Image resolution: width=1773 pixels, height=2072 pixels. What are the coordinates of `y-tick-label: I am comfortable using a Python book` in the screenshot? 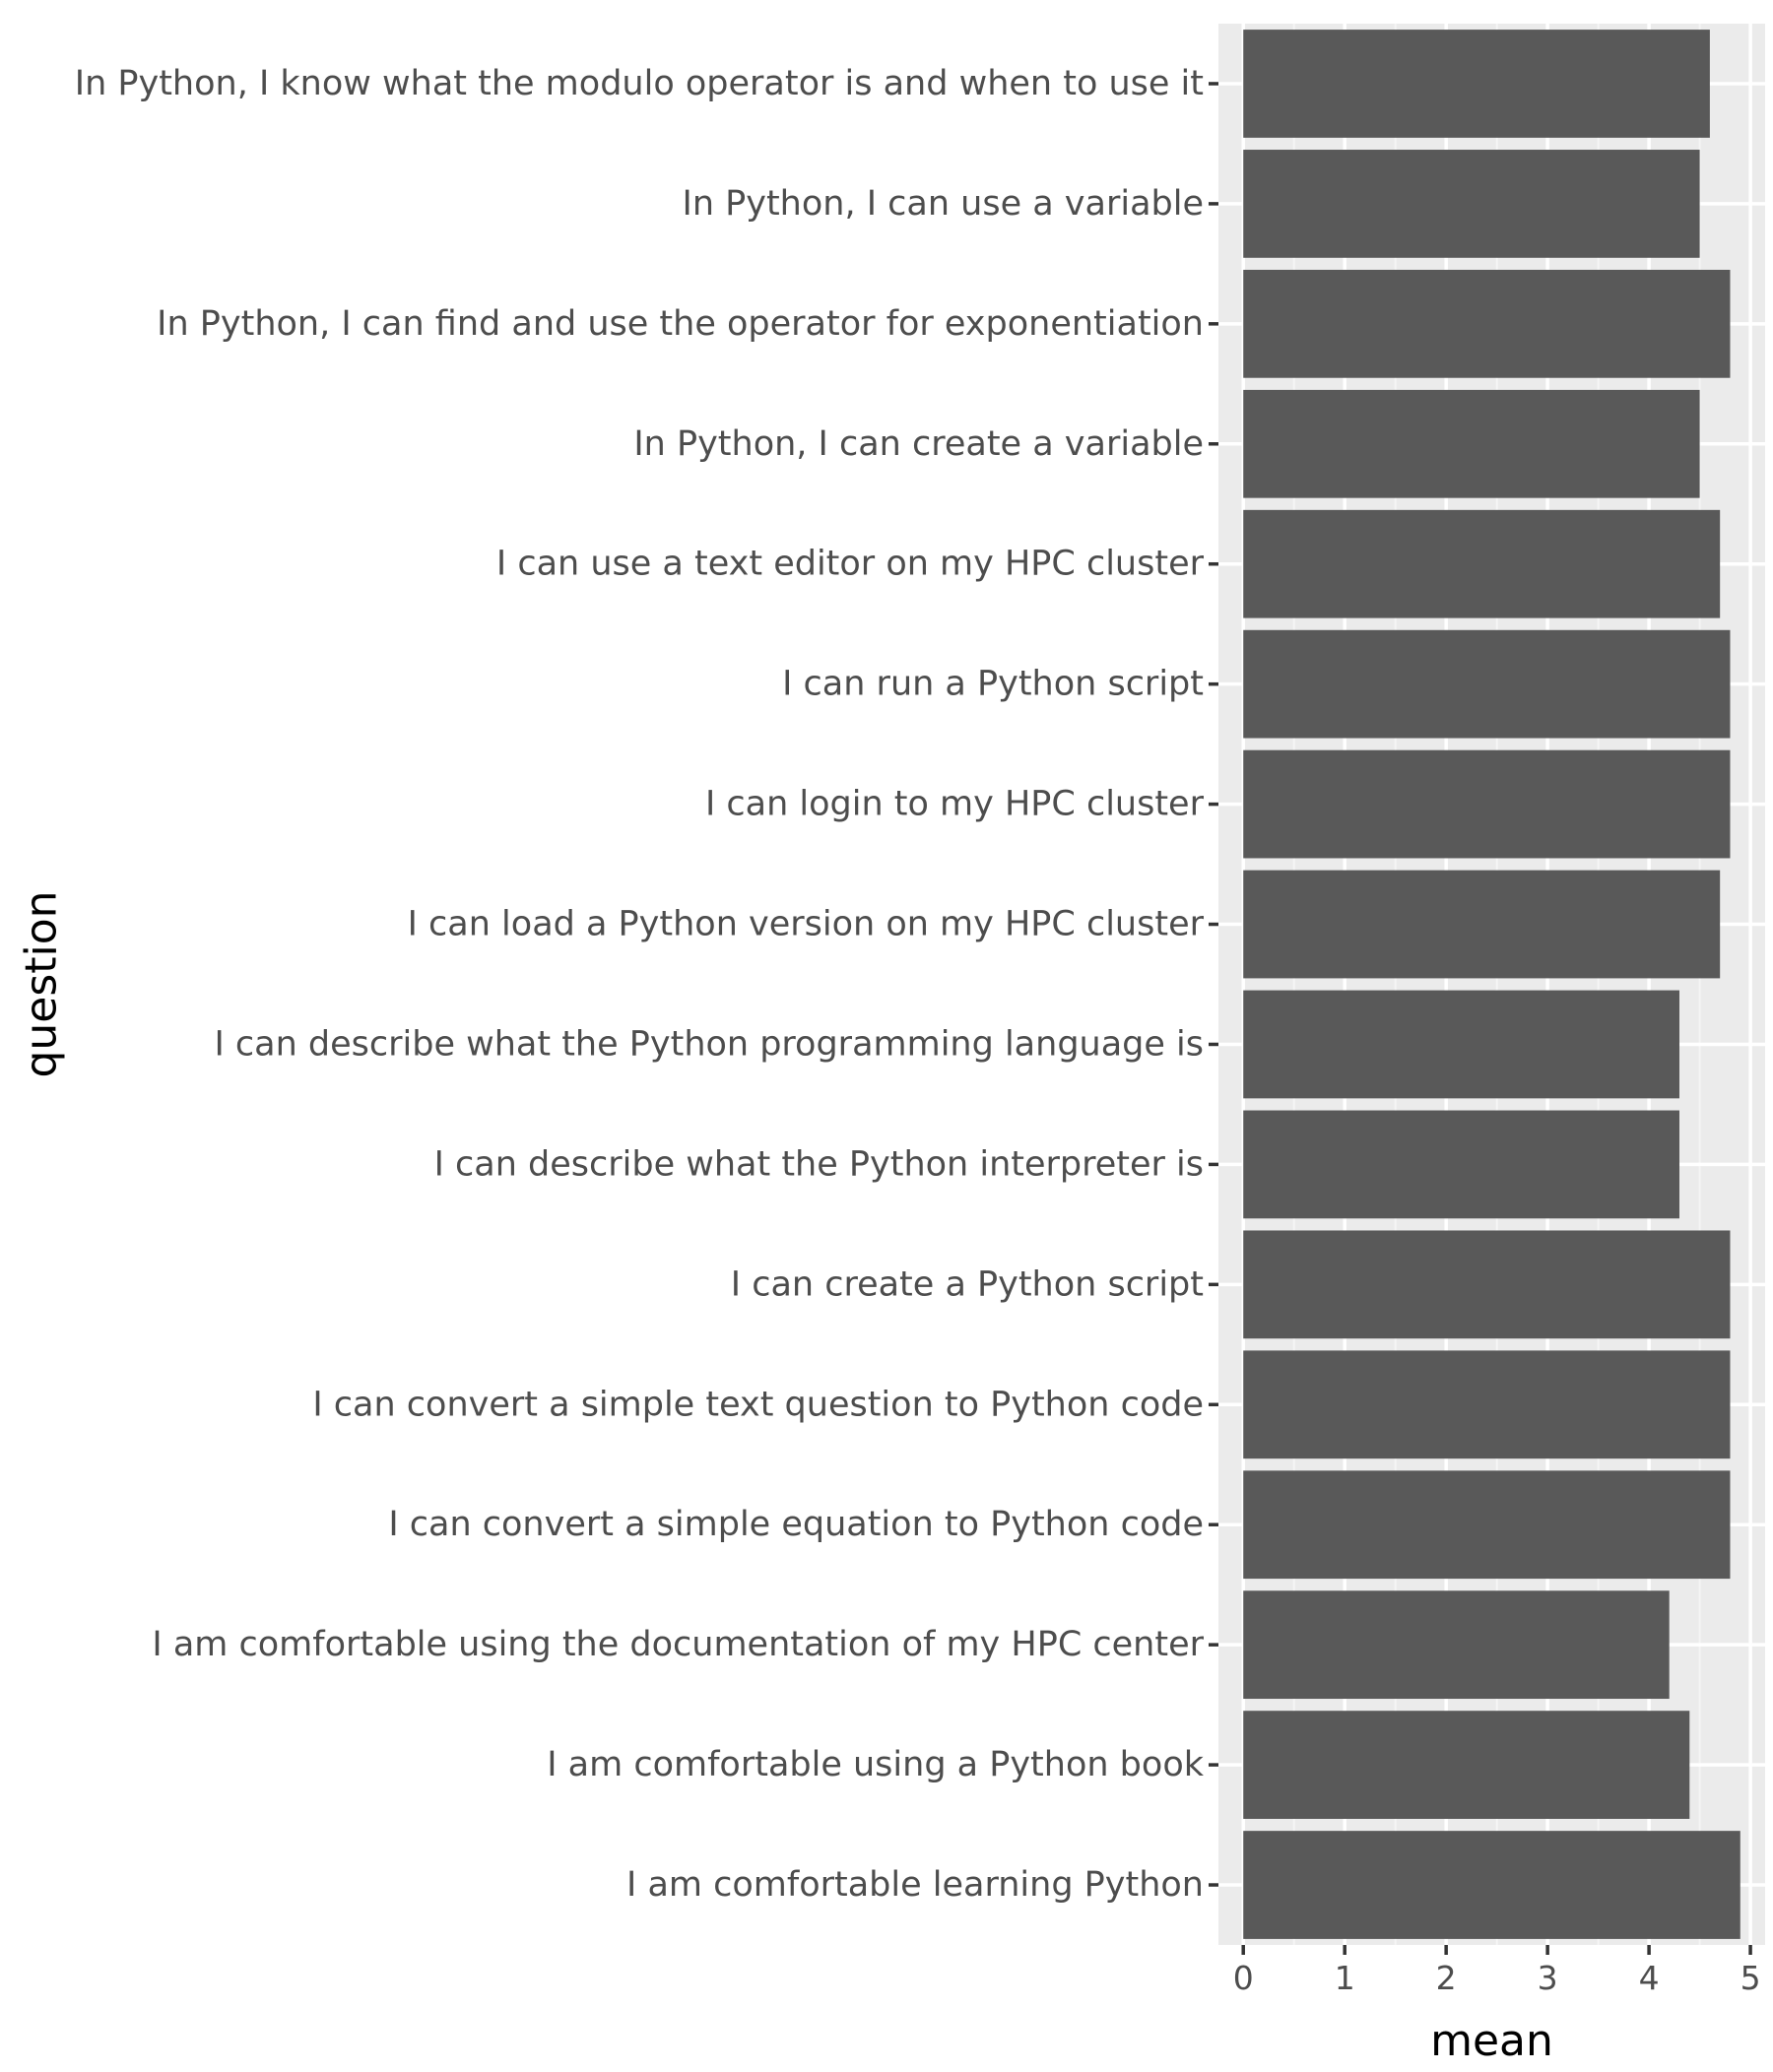 It's located at (875, 1764).